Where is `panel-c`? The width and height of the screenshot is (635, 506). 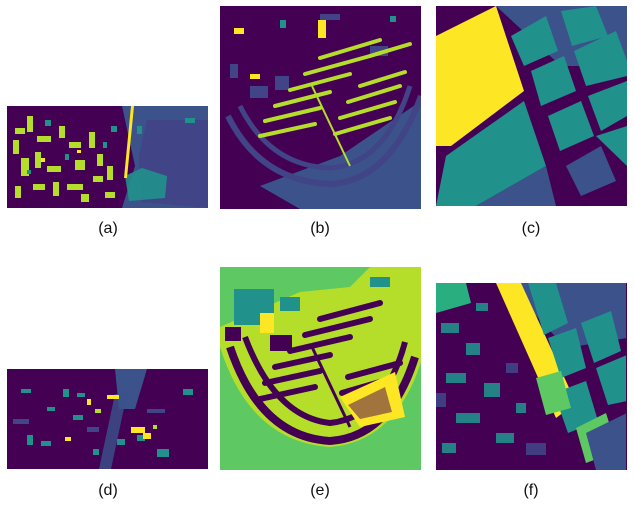 panel-c is located at coordinates (531, 106).